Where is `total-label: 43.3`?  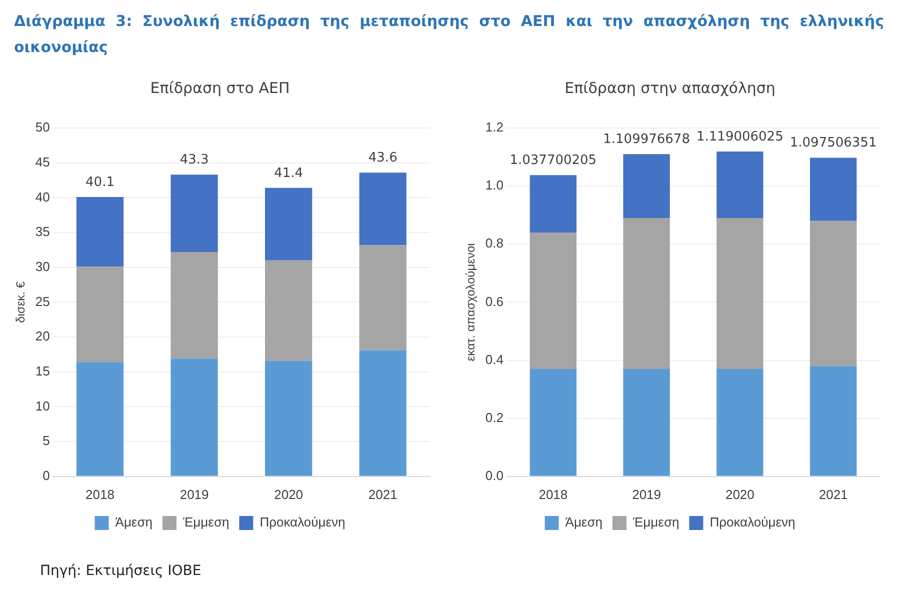
total-label: 43.3 is located at coordinates (194, 160).